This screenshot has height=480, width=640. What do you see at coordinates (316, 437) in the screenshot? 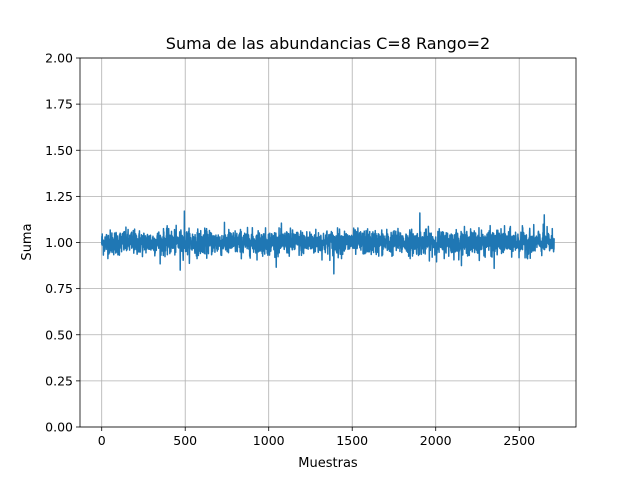
I see `x-axis: 0 500 1000 1500 2000 2500` at bounding box center [316, 437].